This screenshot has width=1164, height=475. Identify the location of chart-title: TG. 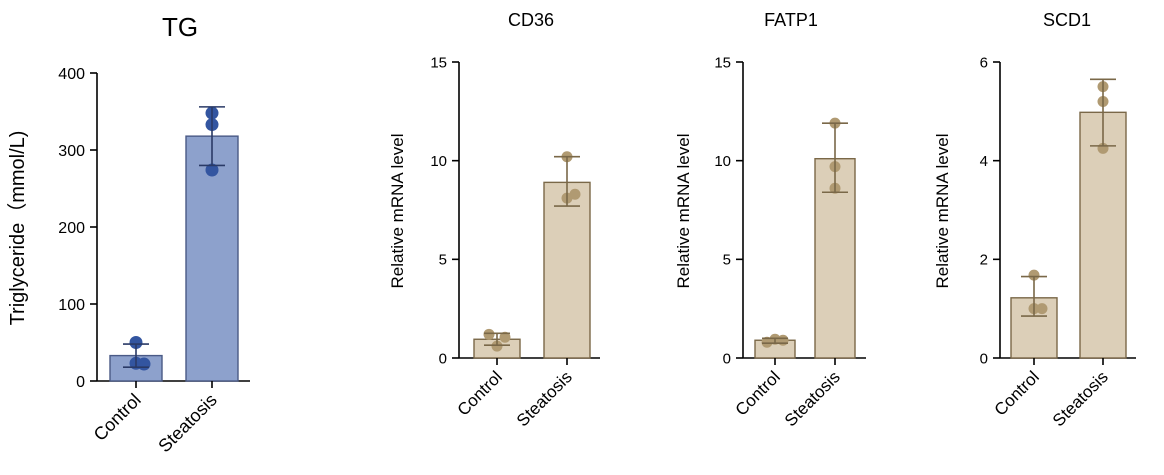
(180, 27).